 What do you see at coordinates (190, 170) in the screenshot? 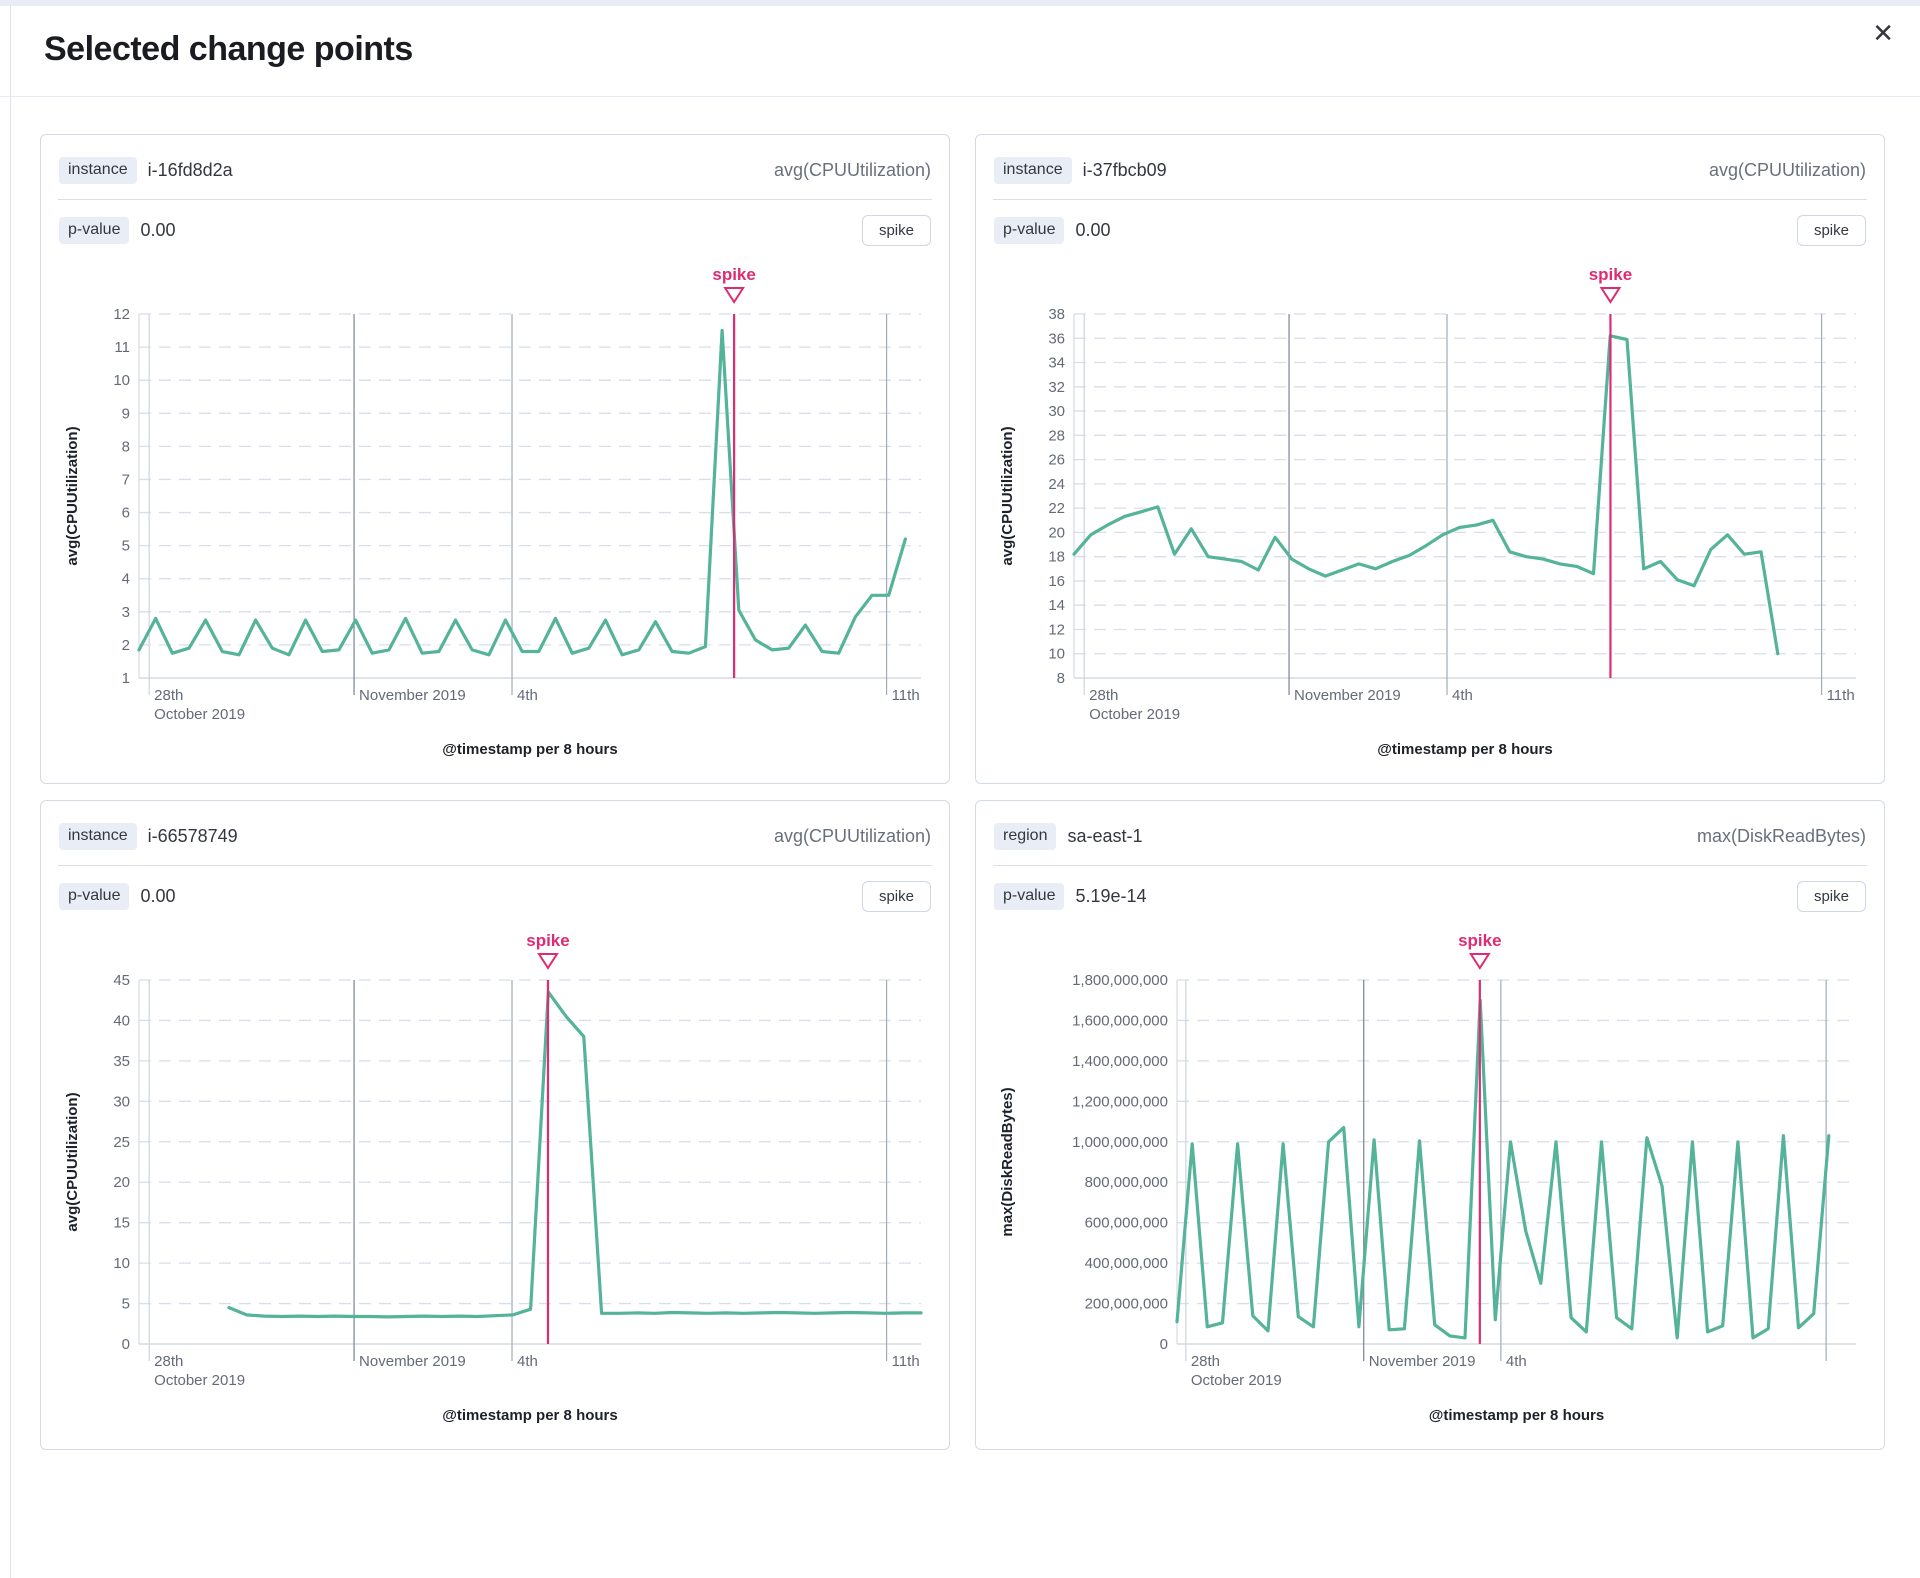
I see `field-value: i-16fd8d2a` at bounding box center [190, 170].